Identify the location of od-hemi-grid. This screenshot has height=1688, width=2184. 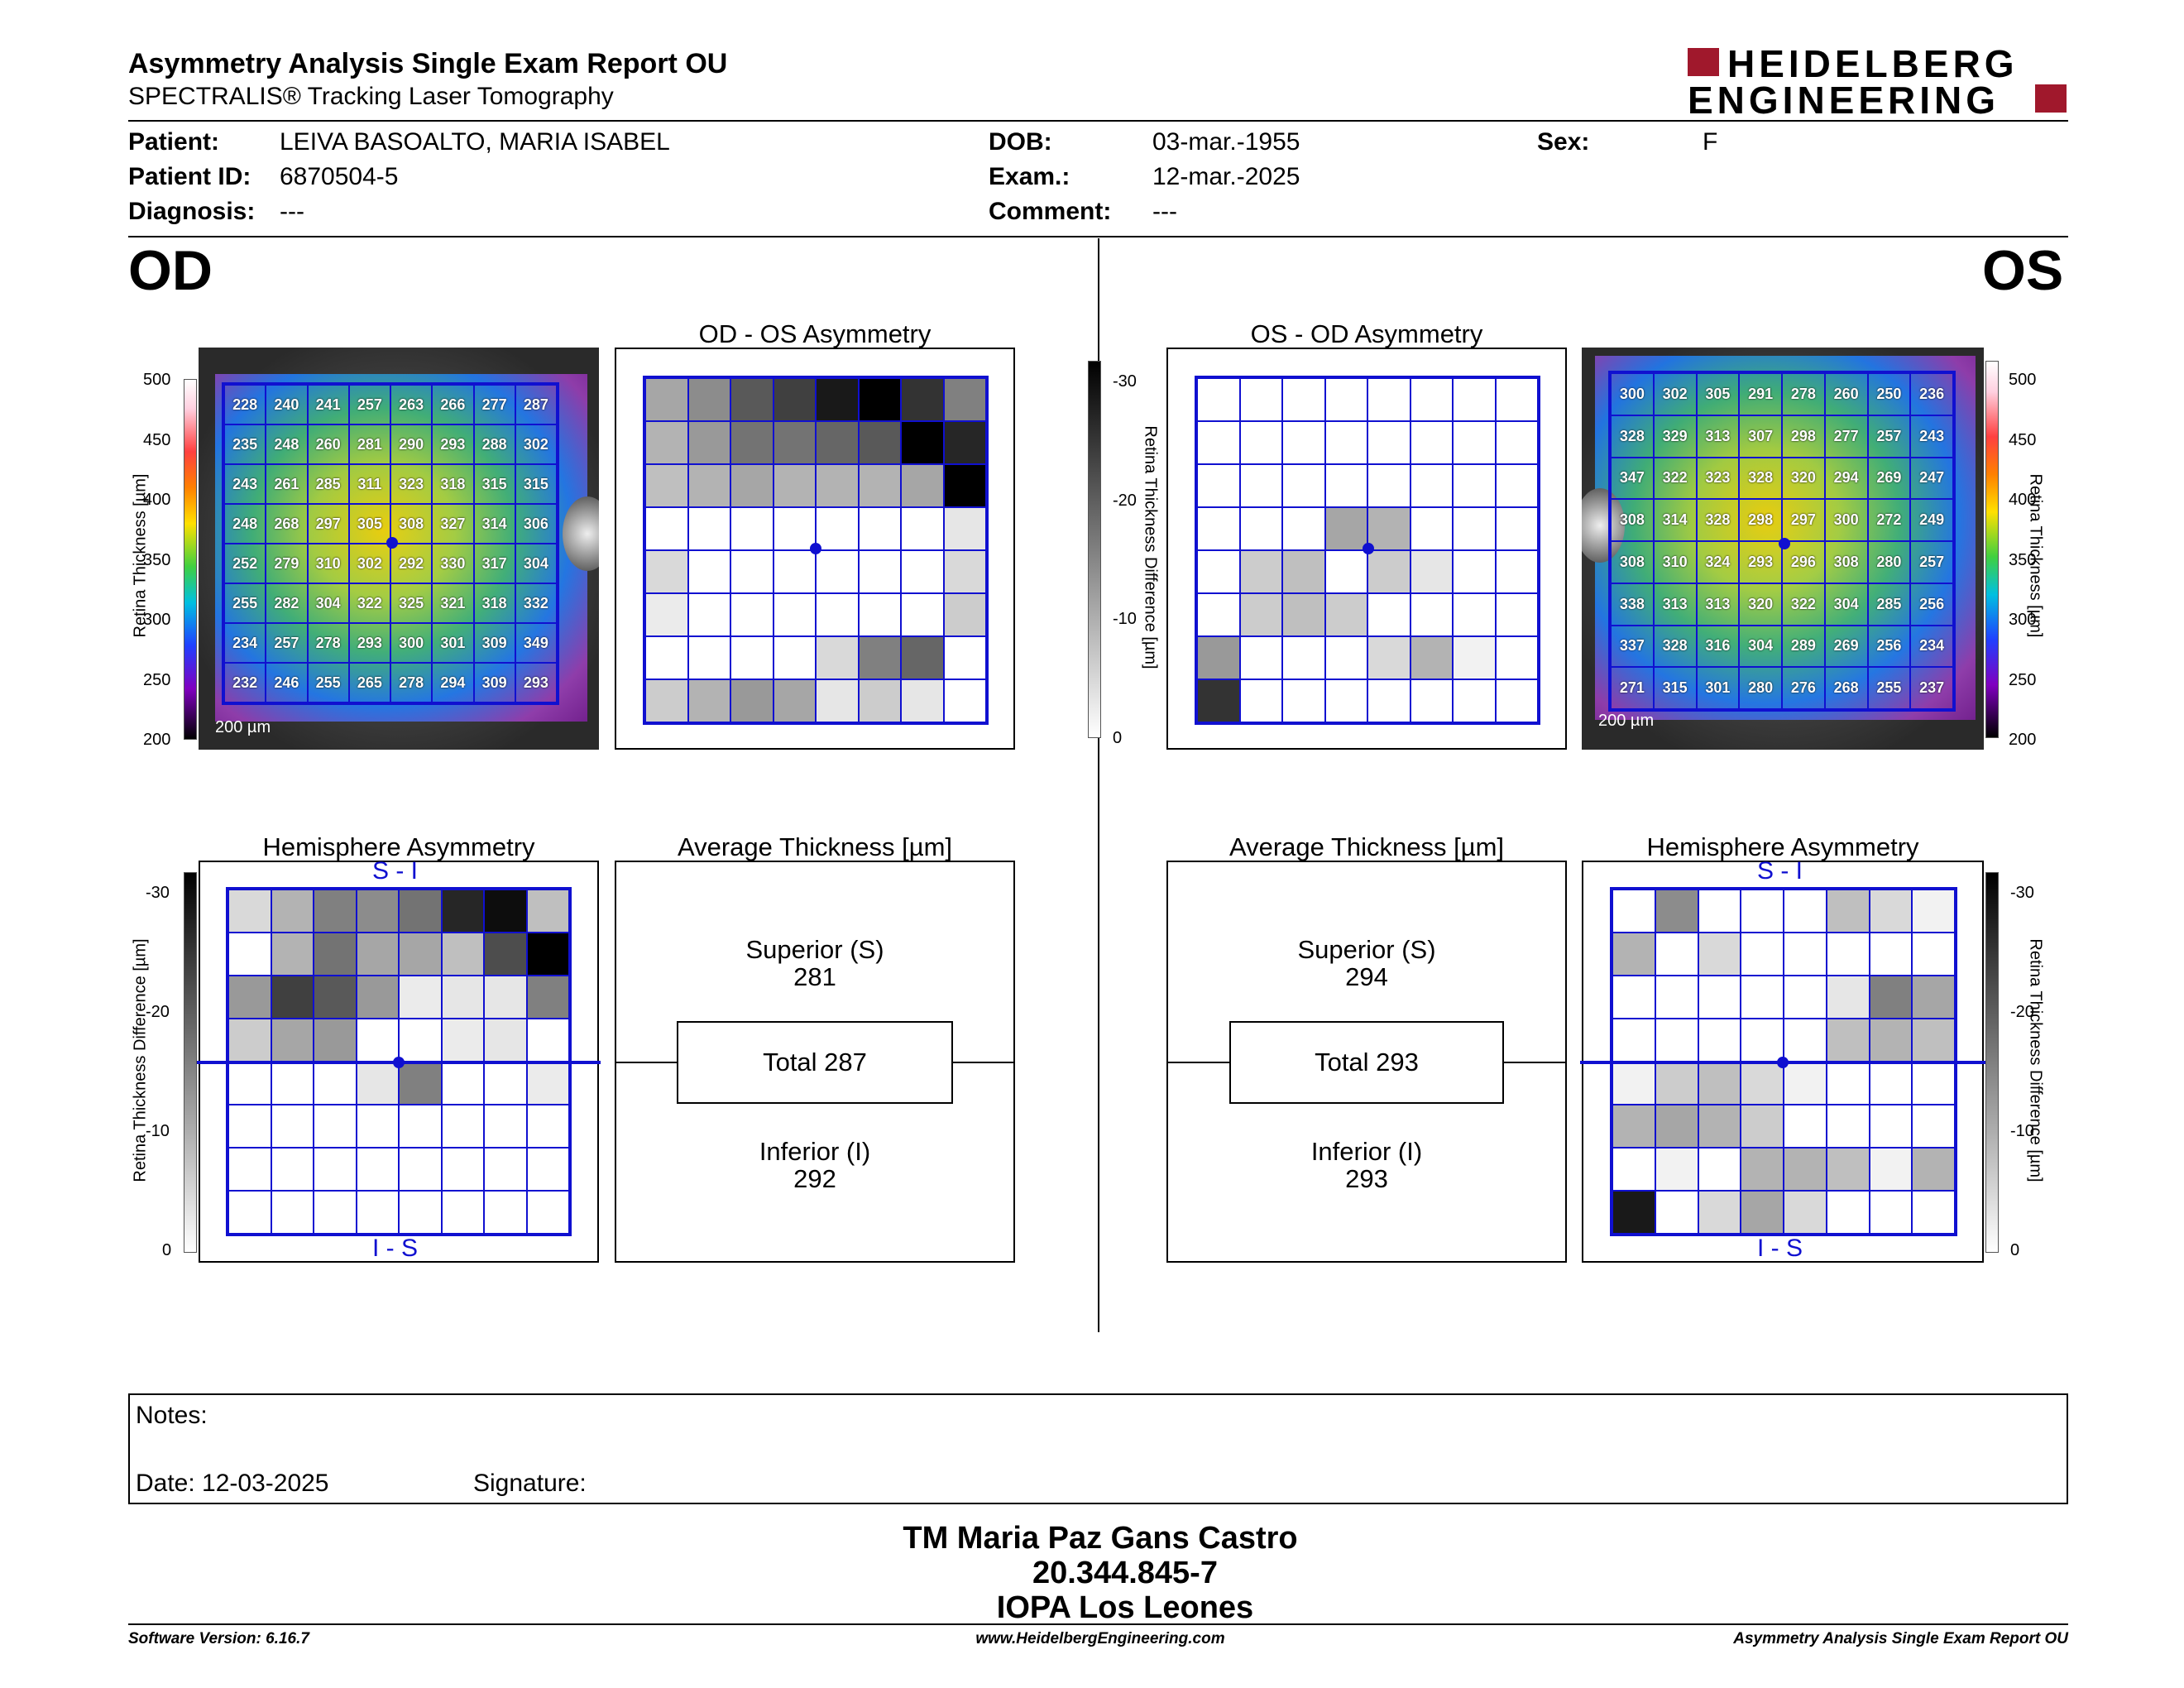
(399, 1061).